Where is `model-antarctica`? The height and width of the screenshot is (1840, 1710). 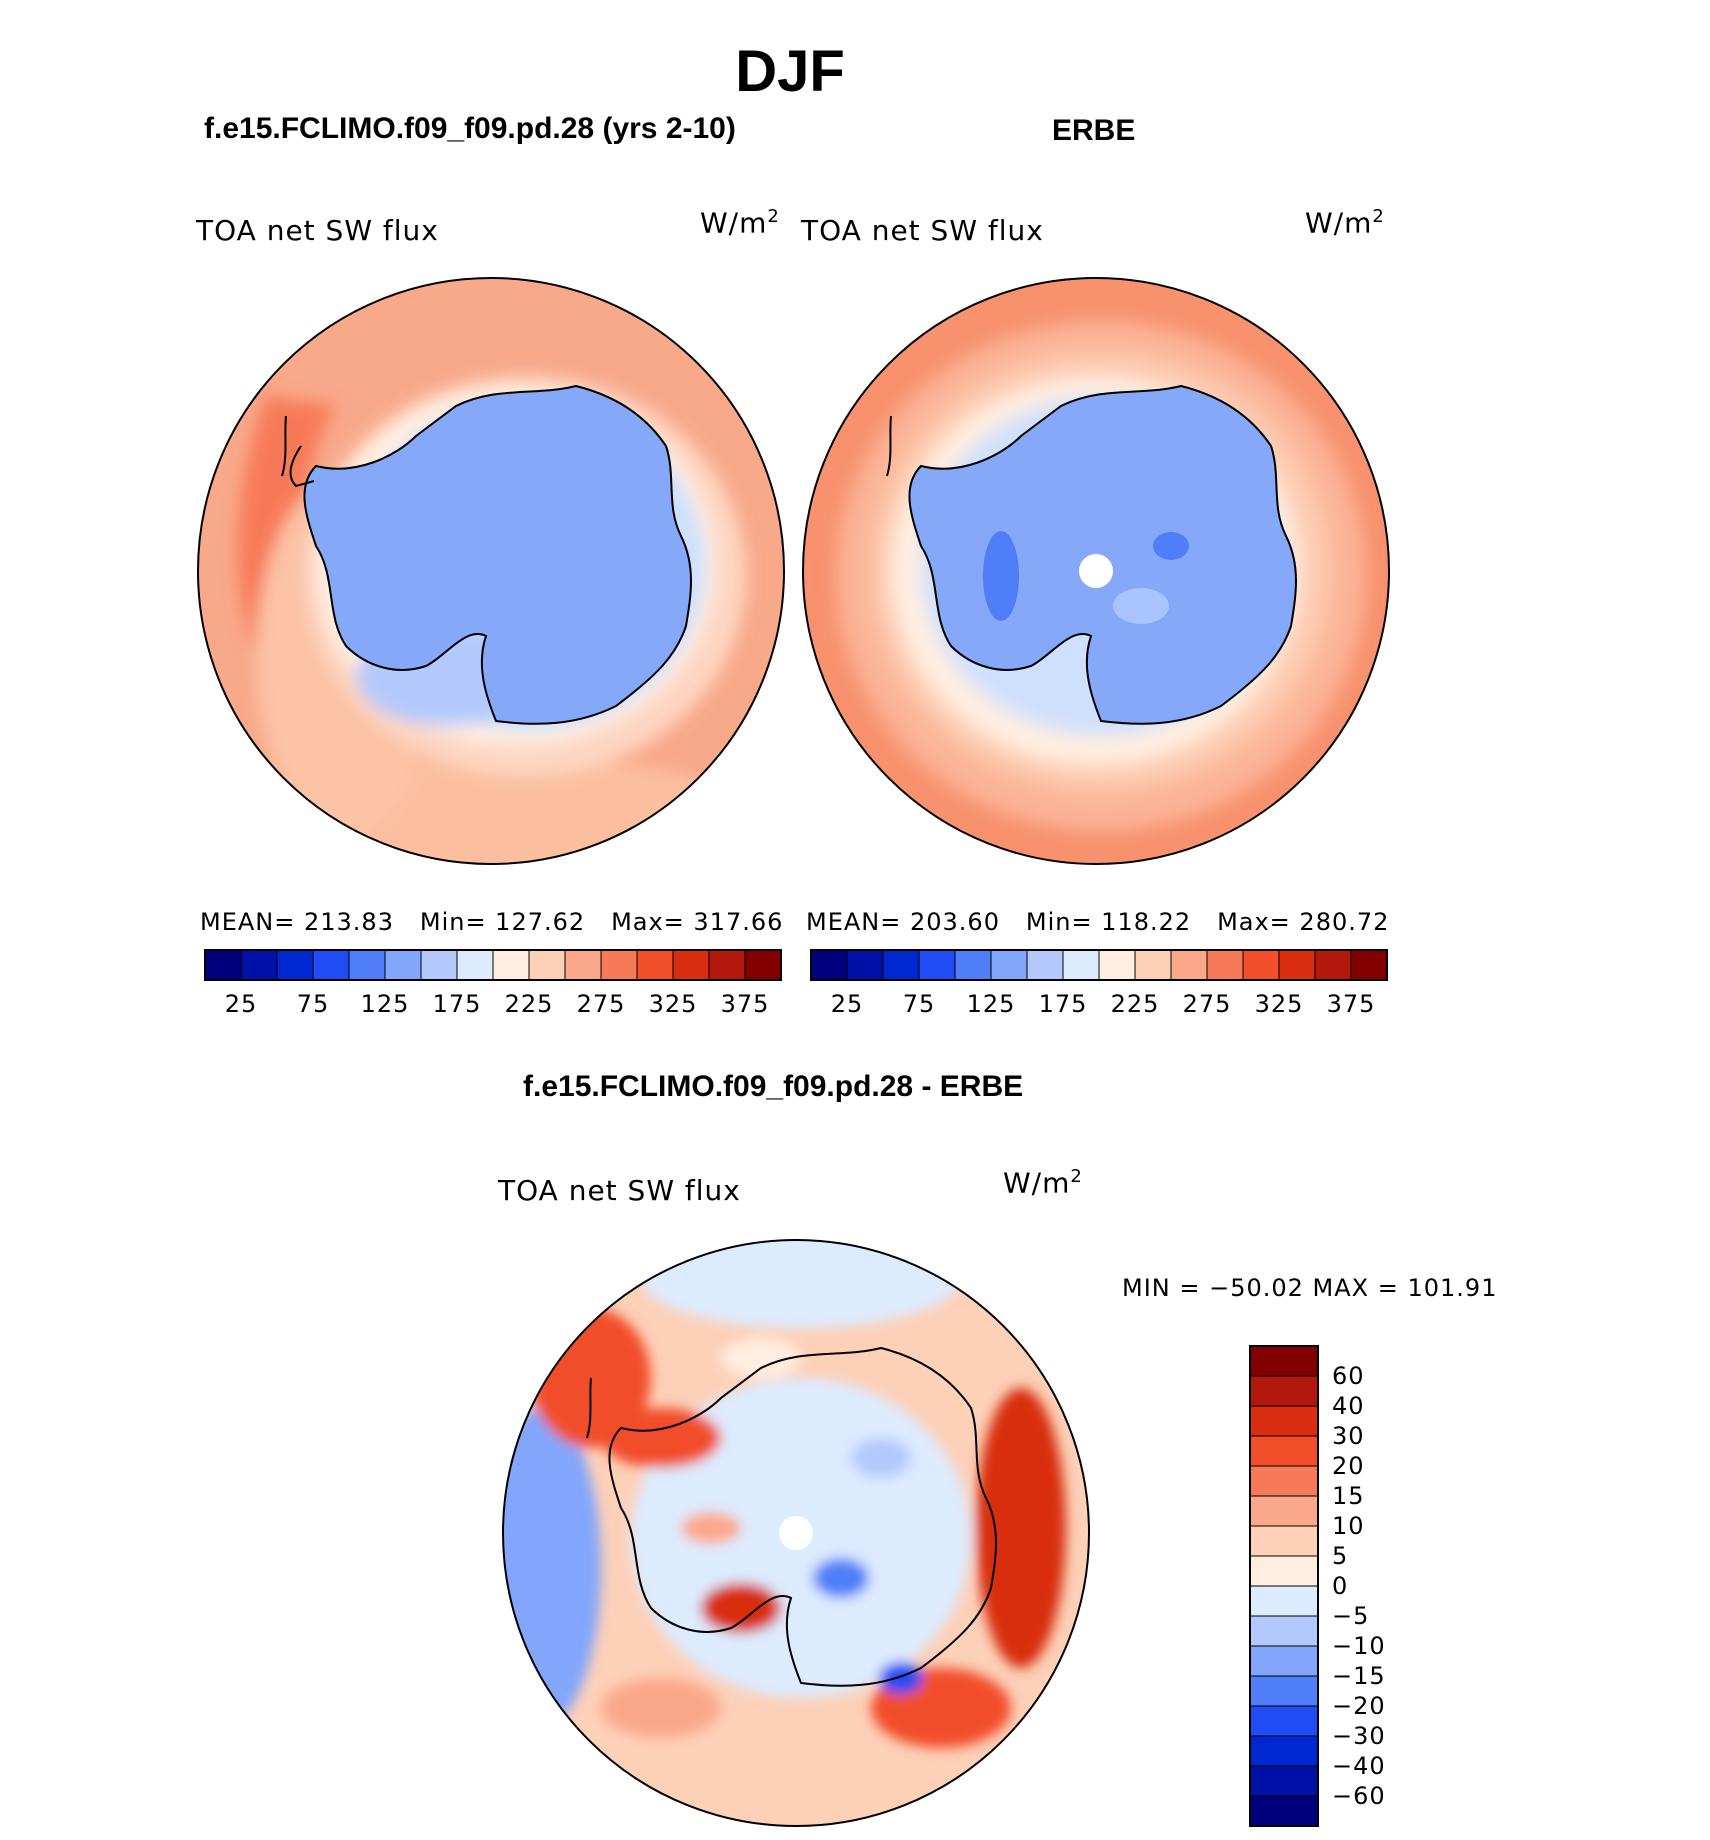
model-antarctica is located at coordinates (497, 554).